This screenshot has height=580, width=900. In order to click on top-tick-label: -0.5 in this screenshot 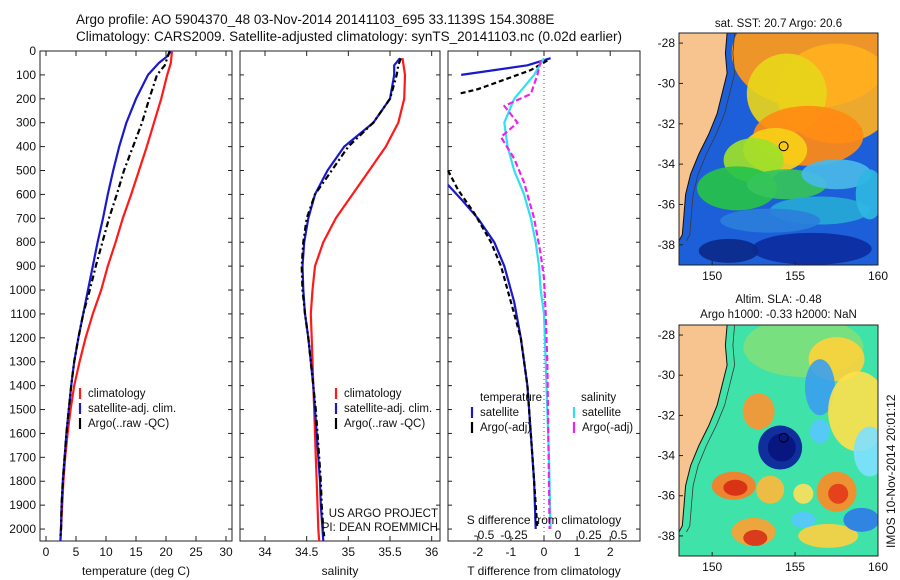, I will do `click(484, 535)`.